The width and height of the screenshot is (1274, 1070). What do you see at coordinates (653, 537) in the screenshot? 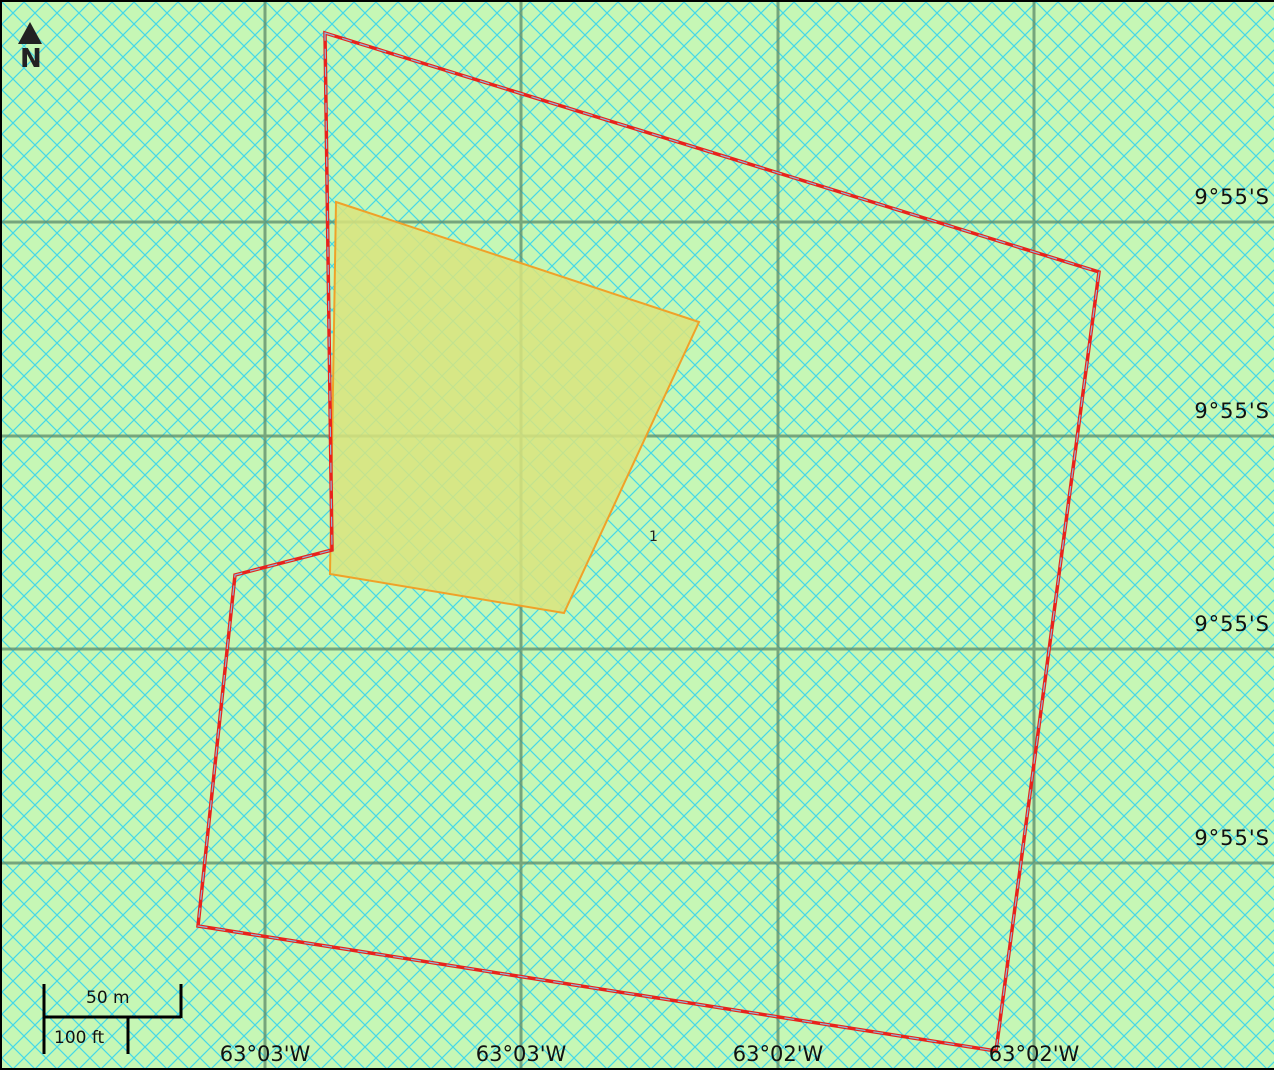
I see `parcel-number-label: 1` at bounding box center [653, 537].